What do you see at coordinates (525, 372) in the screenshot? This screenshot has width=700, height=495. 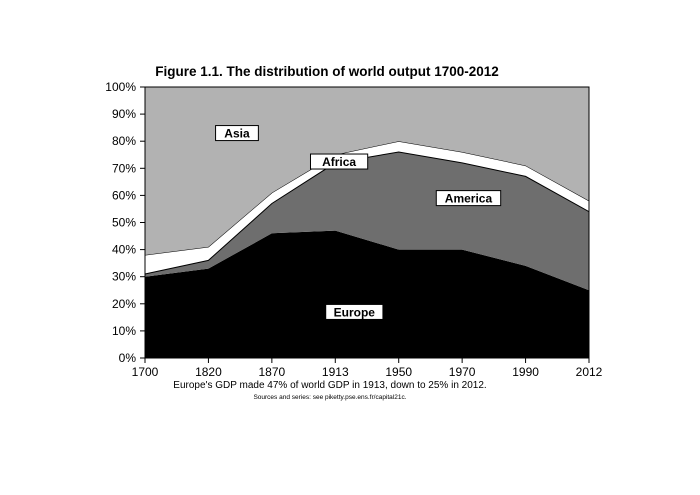 I see `x-tick-label: 1990` at bounding box center [525, 372].